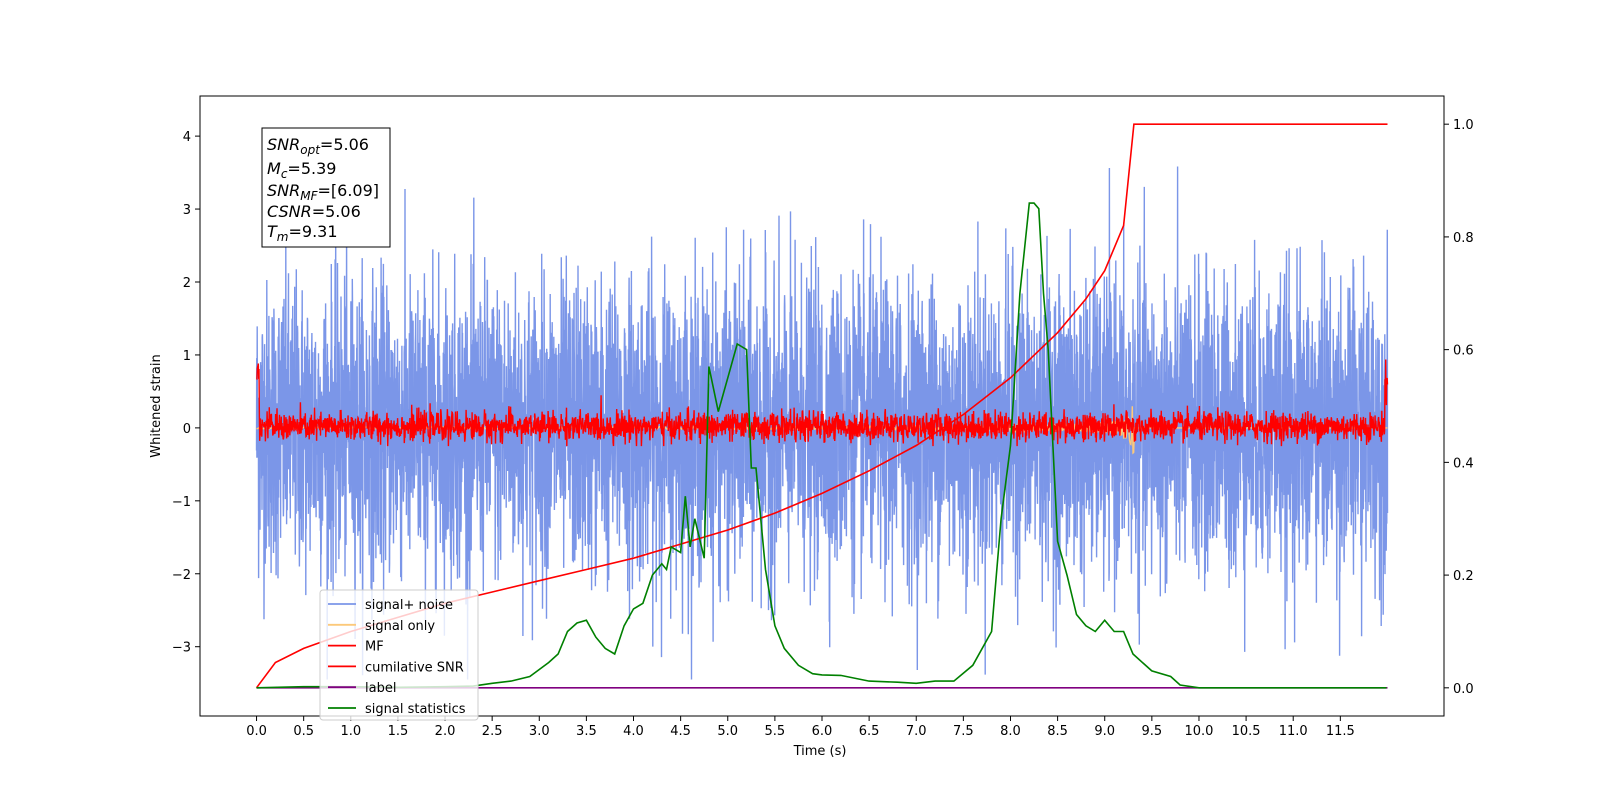  I want to click on x-tick-label: 10.5, so click(1246, 731).